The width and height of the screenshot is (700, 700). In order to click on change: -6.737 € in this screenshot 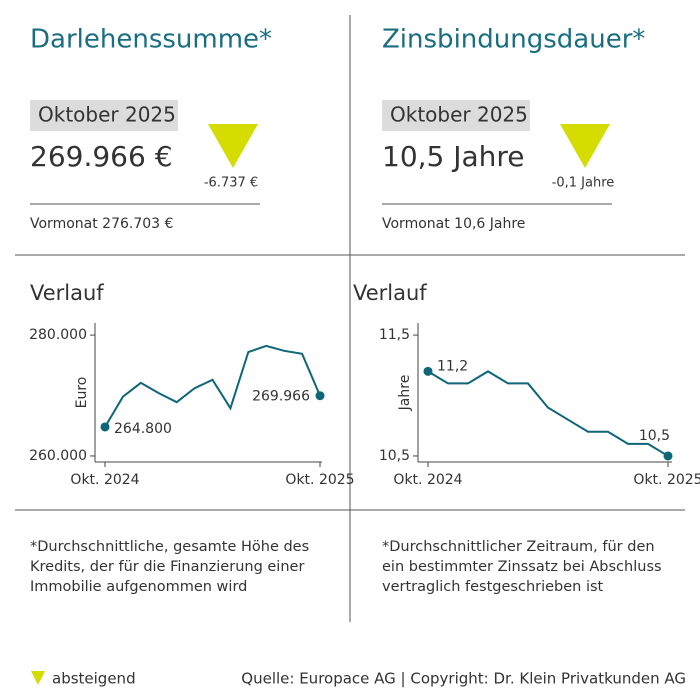, I will do `click(231, 183)`.